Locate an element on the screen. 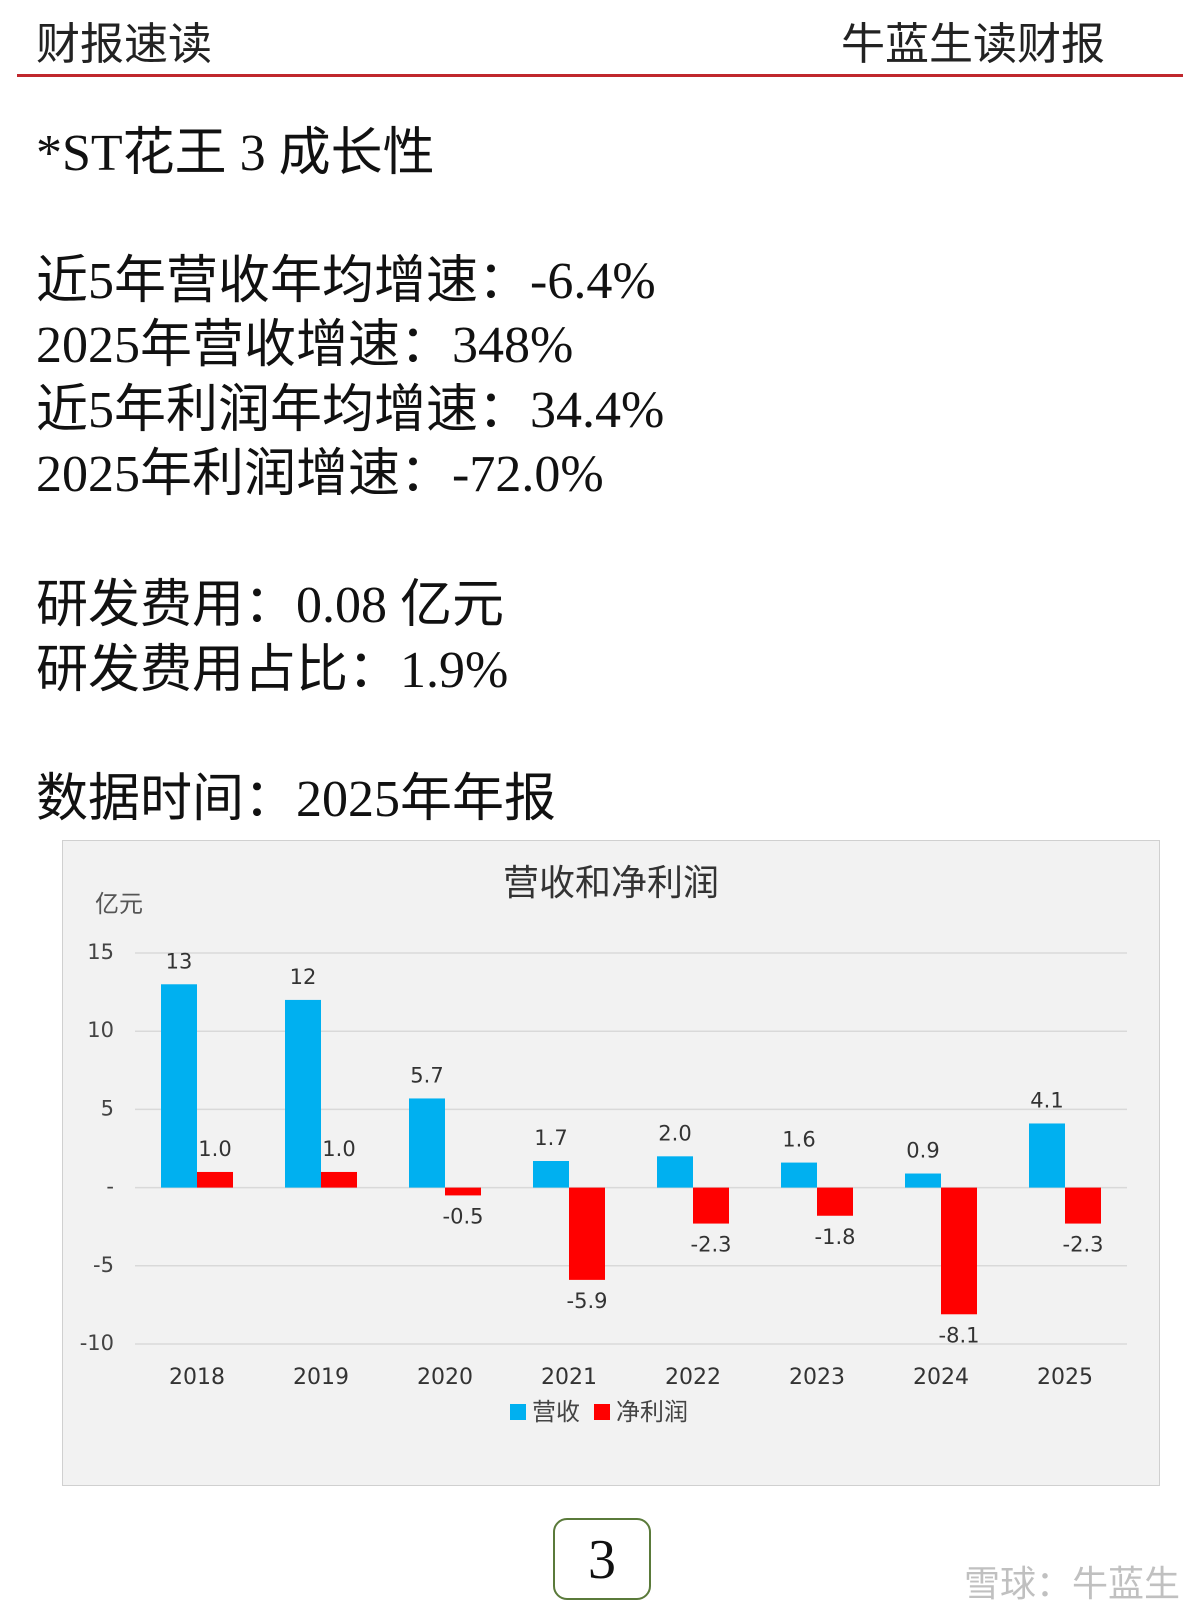  data-label: 1.6 is located at coordinates (798, 1140).